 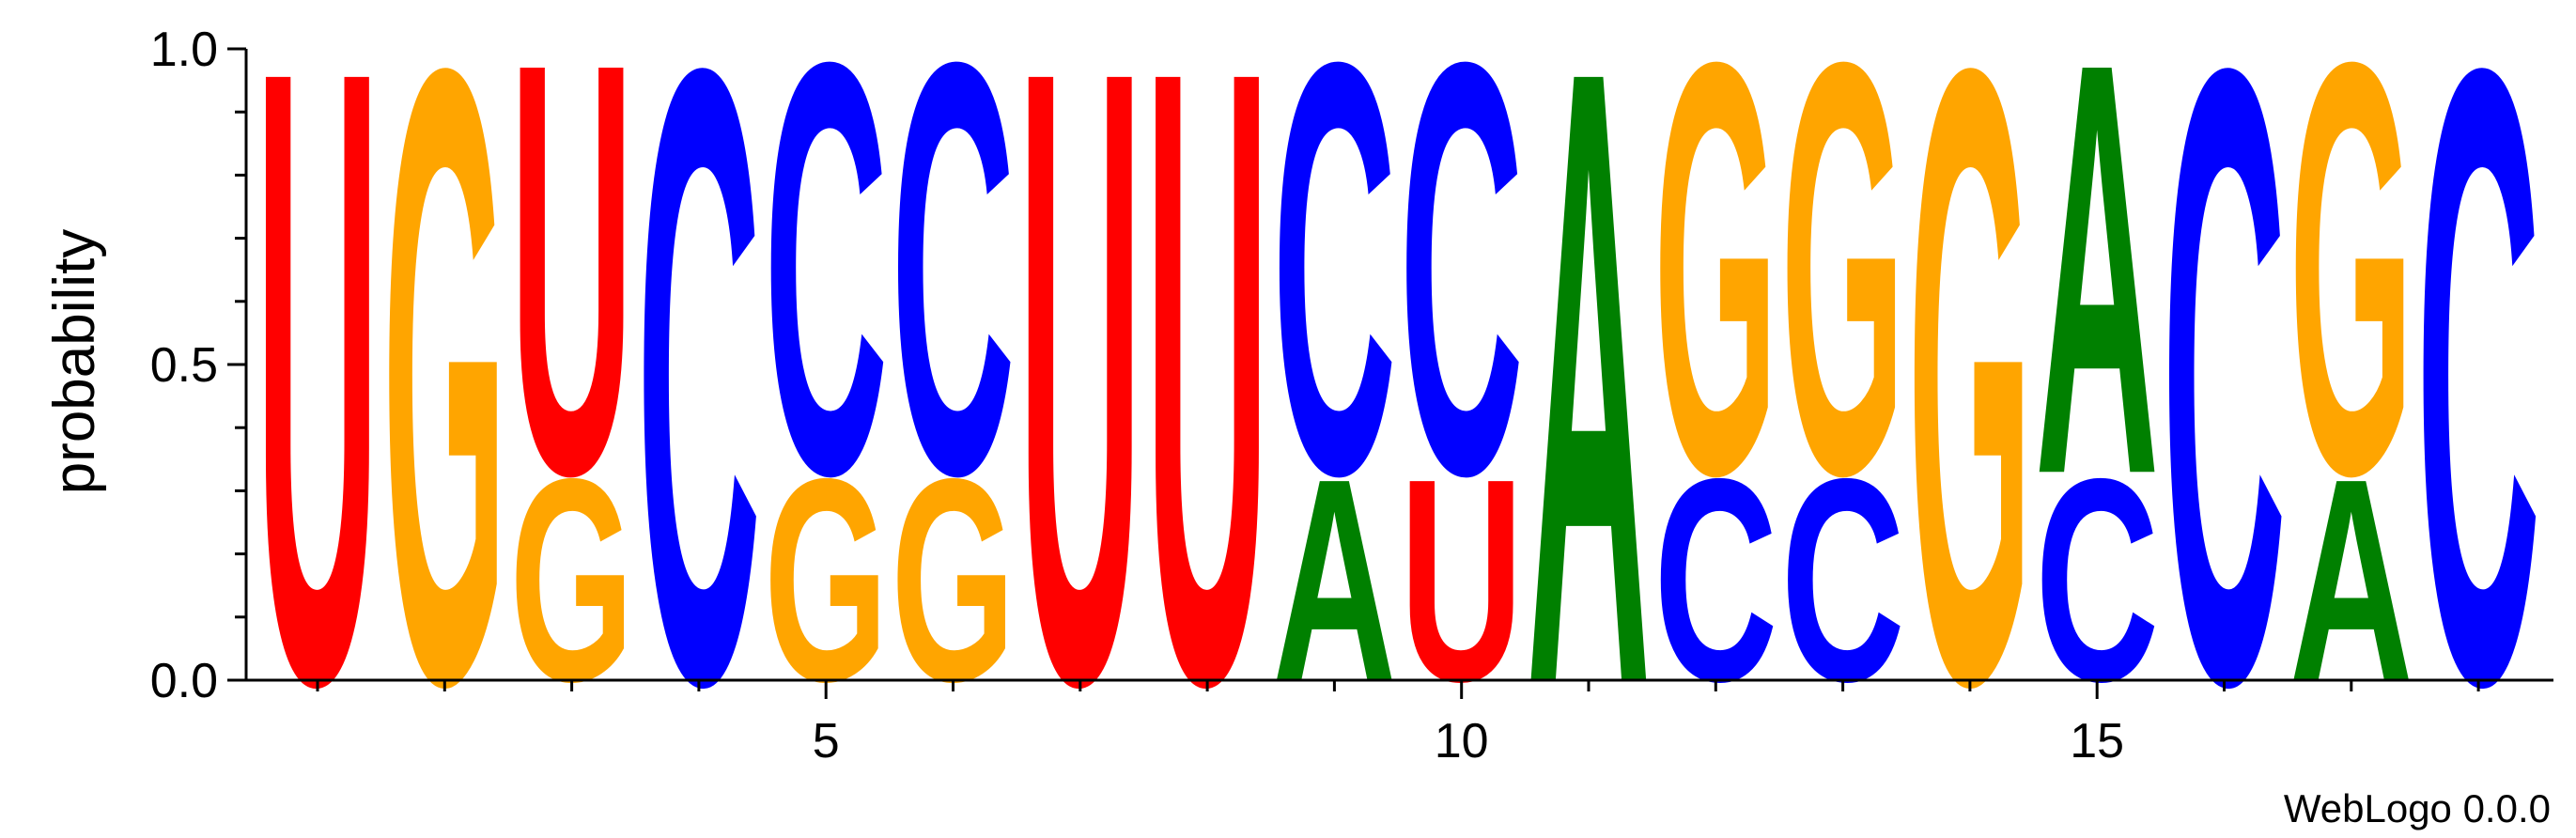 I want to click on glyph-C-pos5: C, so click(x=826, y=298).